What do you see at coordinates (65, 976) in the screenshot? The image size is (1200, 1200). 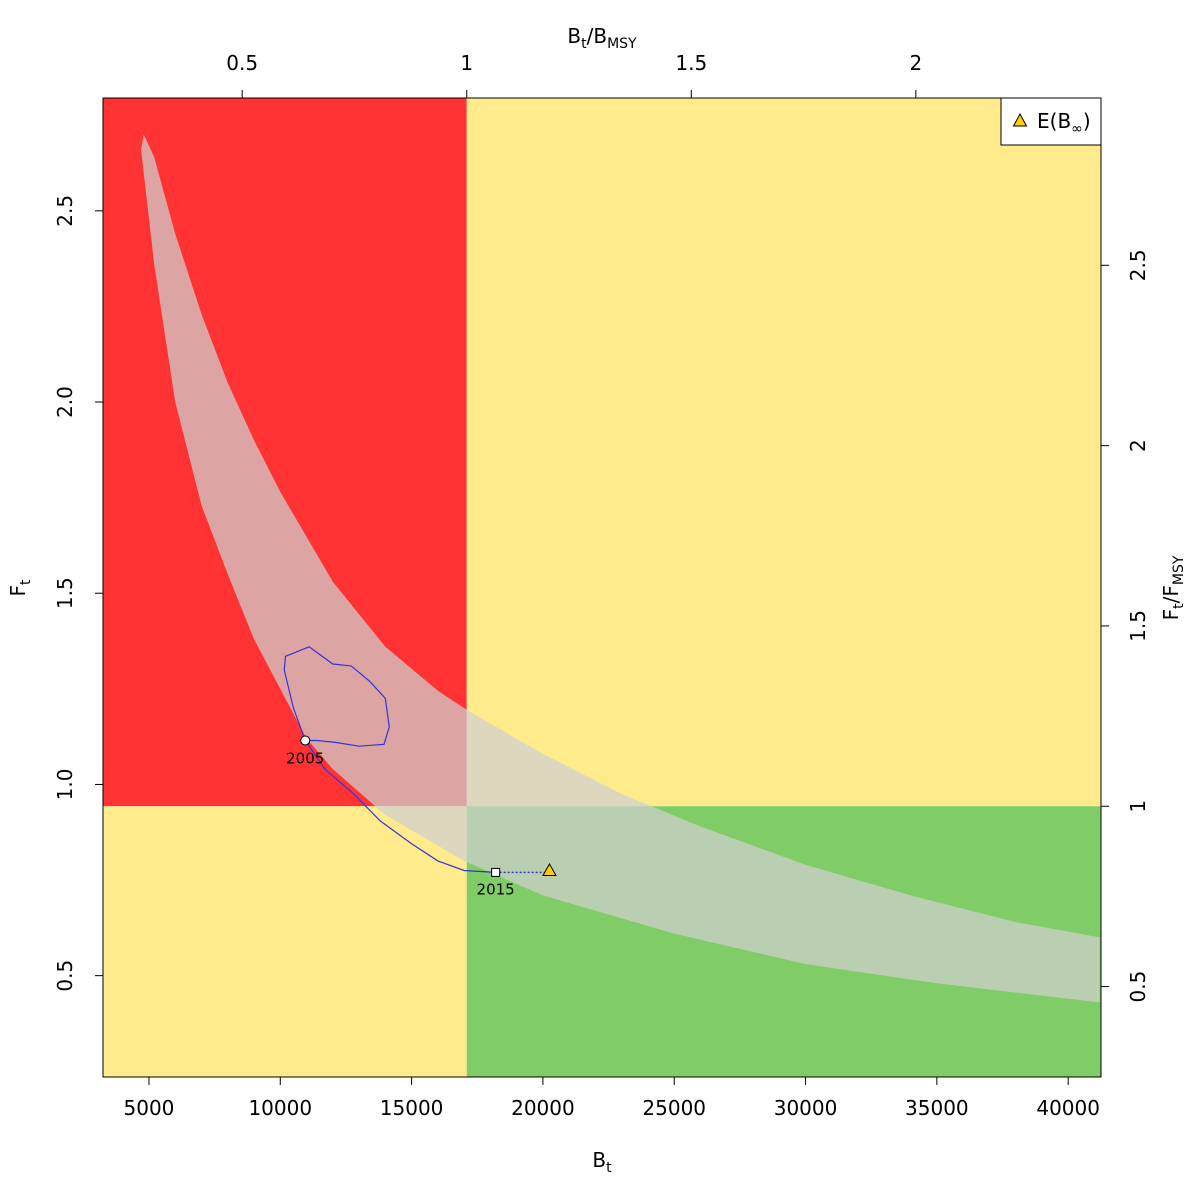 I see `y-tick-label: 0.5` at bounding box center [65, 976].